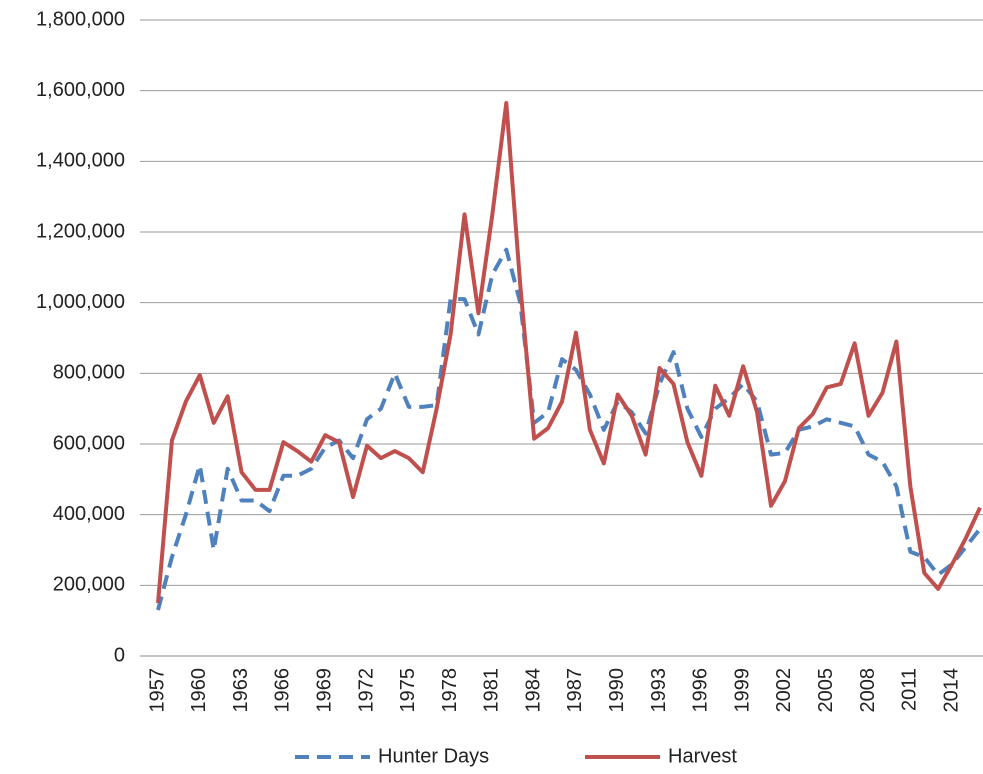 The width and height of the screenshot is (983, 774). I want to click on y-tick-label: 400,000, so click(89, 514).